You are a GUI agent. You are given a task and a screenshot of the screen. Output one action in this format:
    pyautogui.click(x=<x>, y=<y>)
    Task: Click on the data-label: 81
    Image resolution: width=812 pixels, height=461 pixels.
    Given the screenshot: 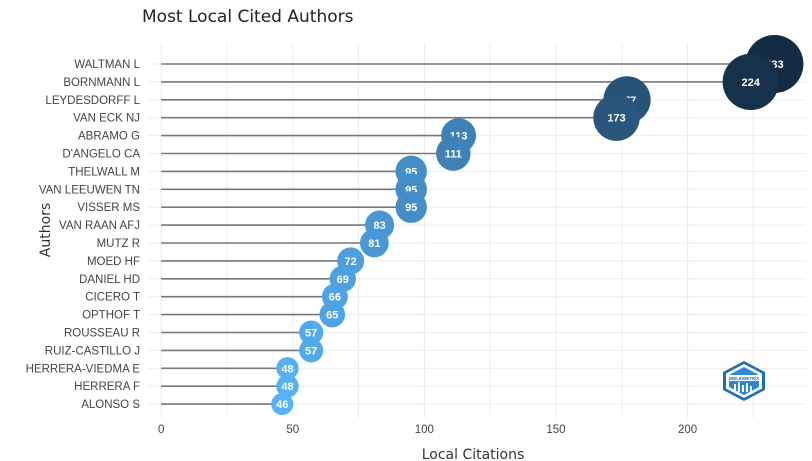 What is the action you would take?
    pyautogui.click(x=374, y=244)
    